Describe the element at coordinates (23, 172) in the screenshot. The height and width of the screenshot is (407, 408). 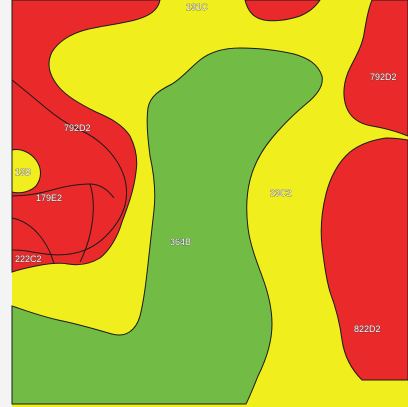
I see `label-13b: 13B` at that location.